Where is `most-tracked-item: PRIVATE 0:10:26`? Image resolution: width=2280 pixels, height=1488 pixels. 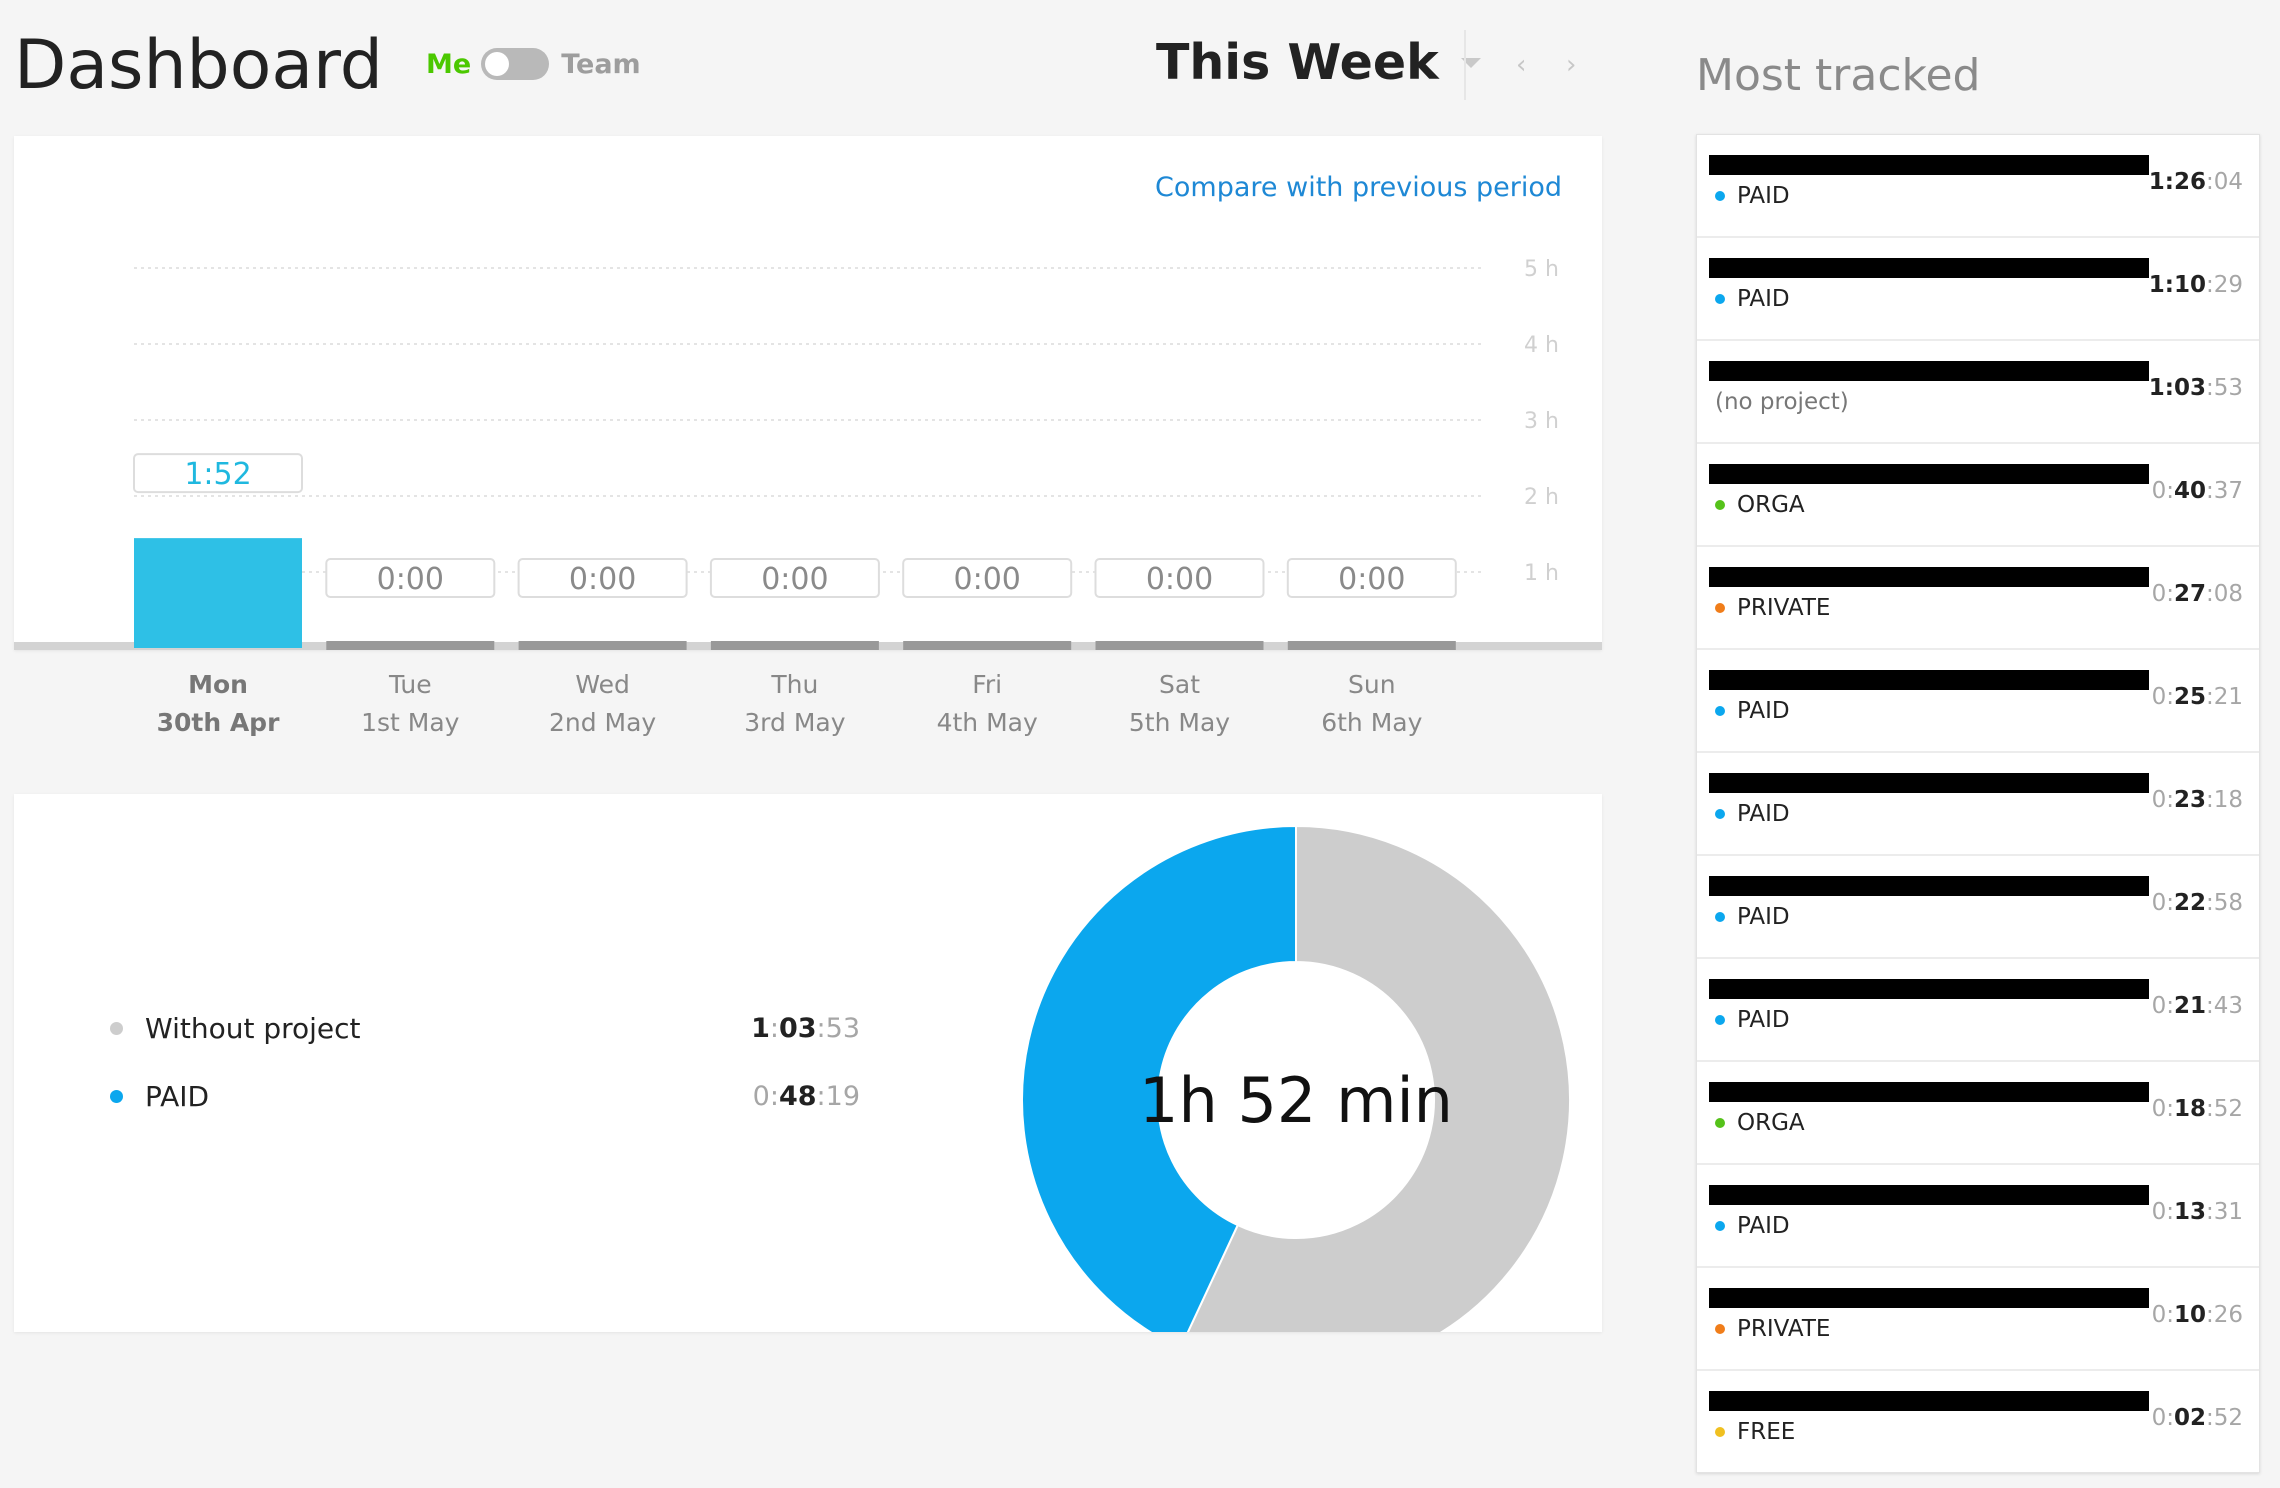 most-tracked-item: PRIVATE 0:10:26 is located at coordinates (1978, 1319).